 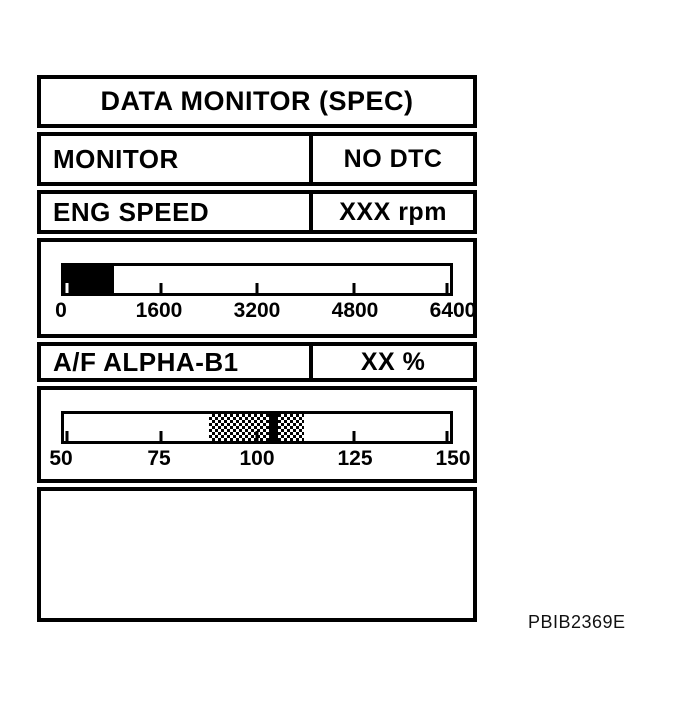 I want to click on scale-label: 50, so click(x=61, y=458).